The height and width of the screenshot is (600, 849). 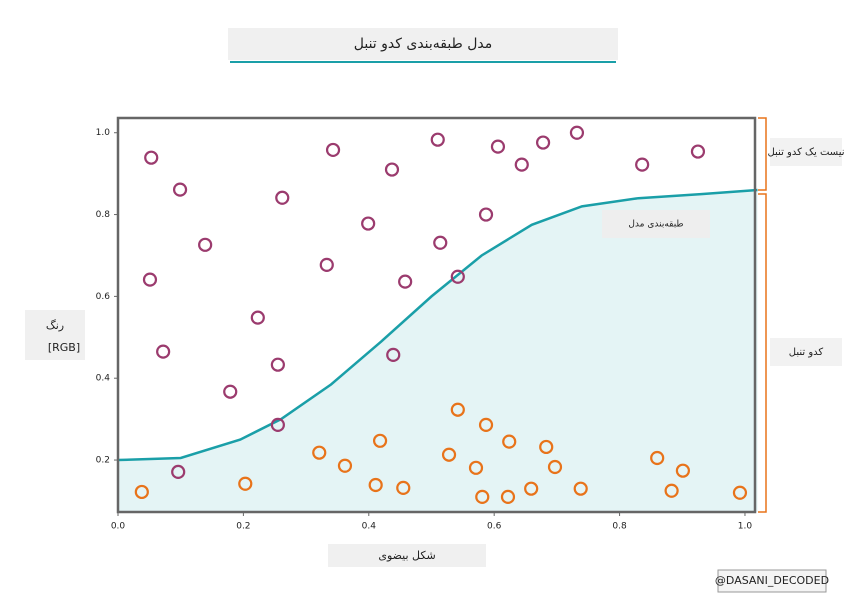 What do you see at coordinates (55, 325) in the screenshot?
I see `y-axis-label: رنگ` at bounding box center [55, 325].